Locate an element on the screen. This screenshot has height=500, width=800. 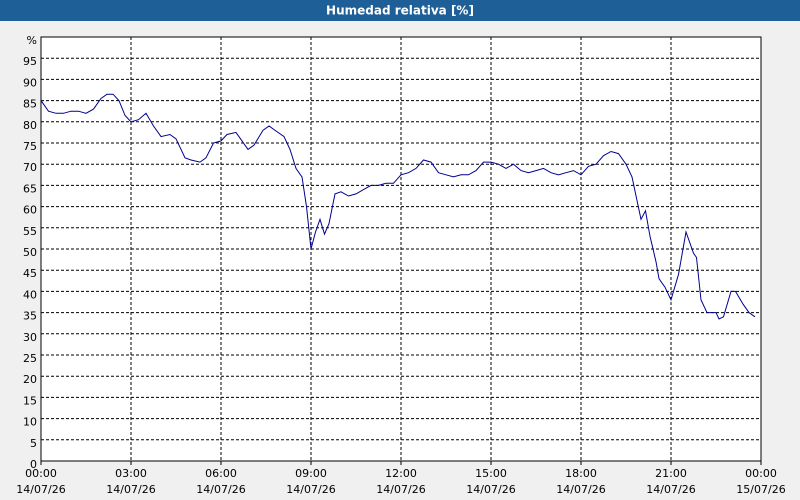
y-tick-label: 0 is located at coordinates (33, 464).